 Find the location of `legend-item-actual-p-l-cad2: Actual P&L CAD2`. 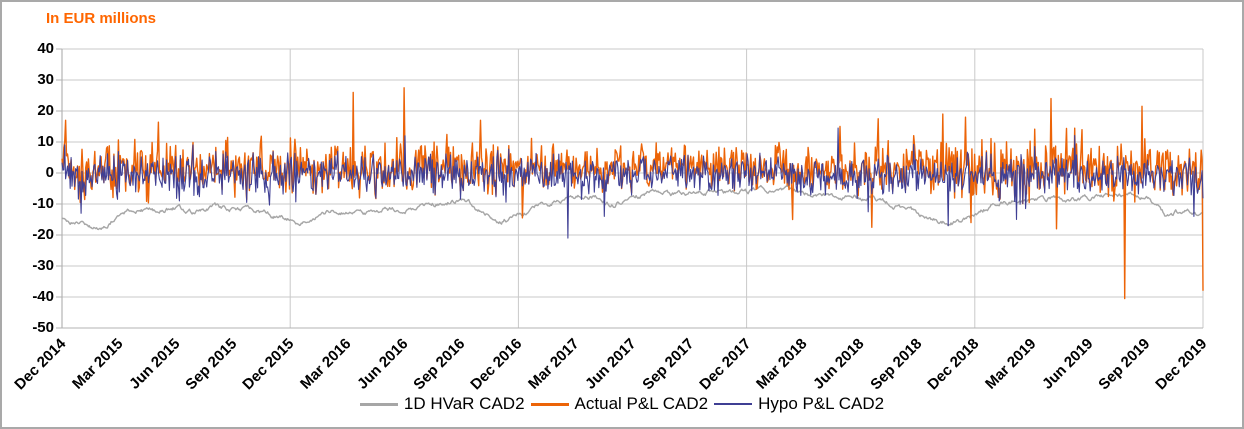

legend-item-actual-p-l-cad2: Actual P&L CAD2 is located at coordinates (619, 404).